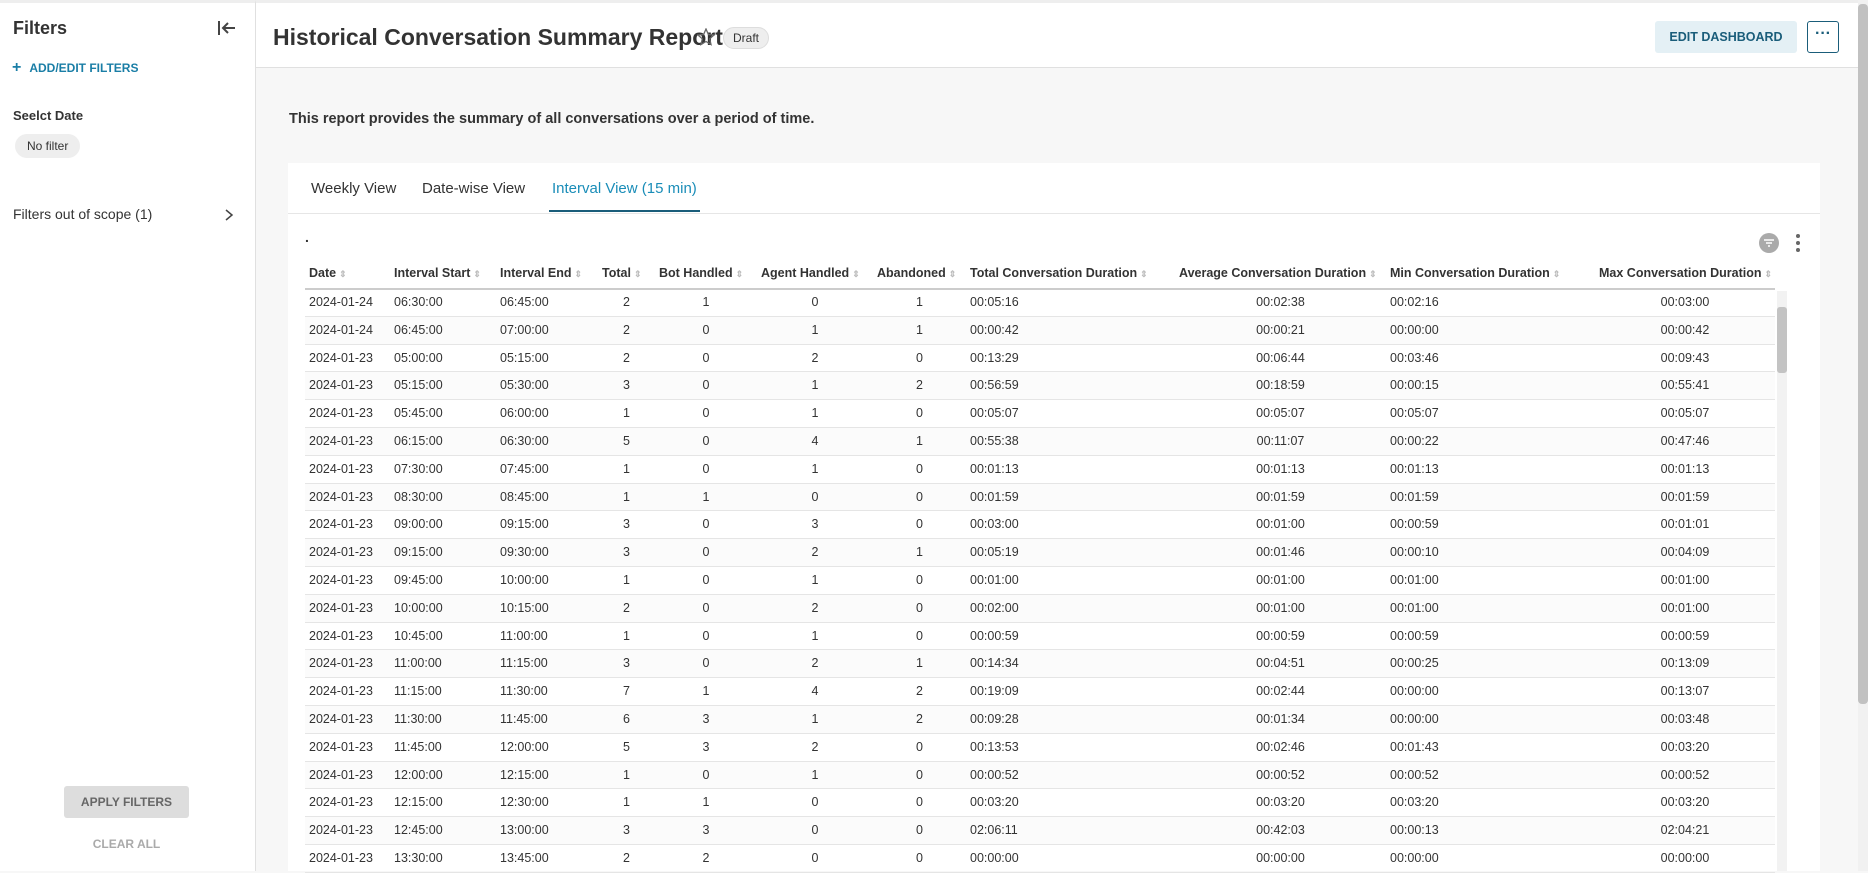  Describe the element at coordinates (443, 664) in the screenshot. I see `cell: 11:00:00` at that location.